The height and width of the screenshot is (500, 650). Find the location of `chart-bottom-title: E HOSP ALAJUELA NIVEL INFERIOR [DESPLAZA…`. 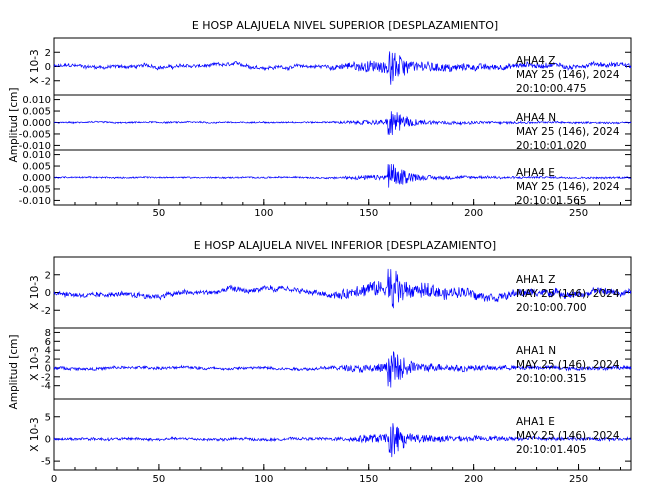

chart-bottom-title: E HOSP ALAJUELA NIVEL INFERIOR [DESPLAZA… is located at coordinates (345, 245).